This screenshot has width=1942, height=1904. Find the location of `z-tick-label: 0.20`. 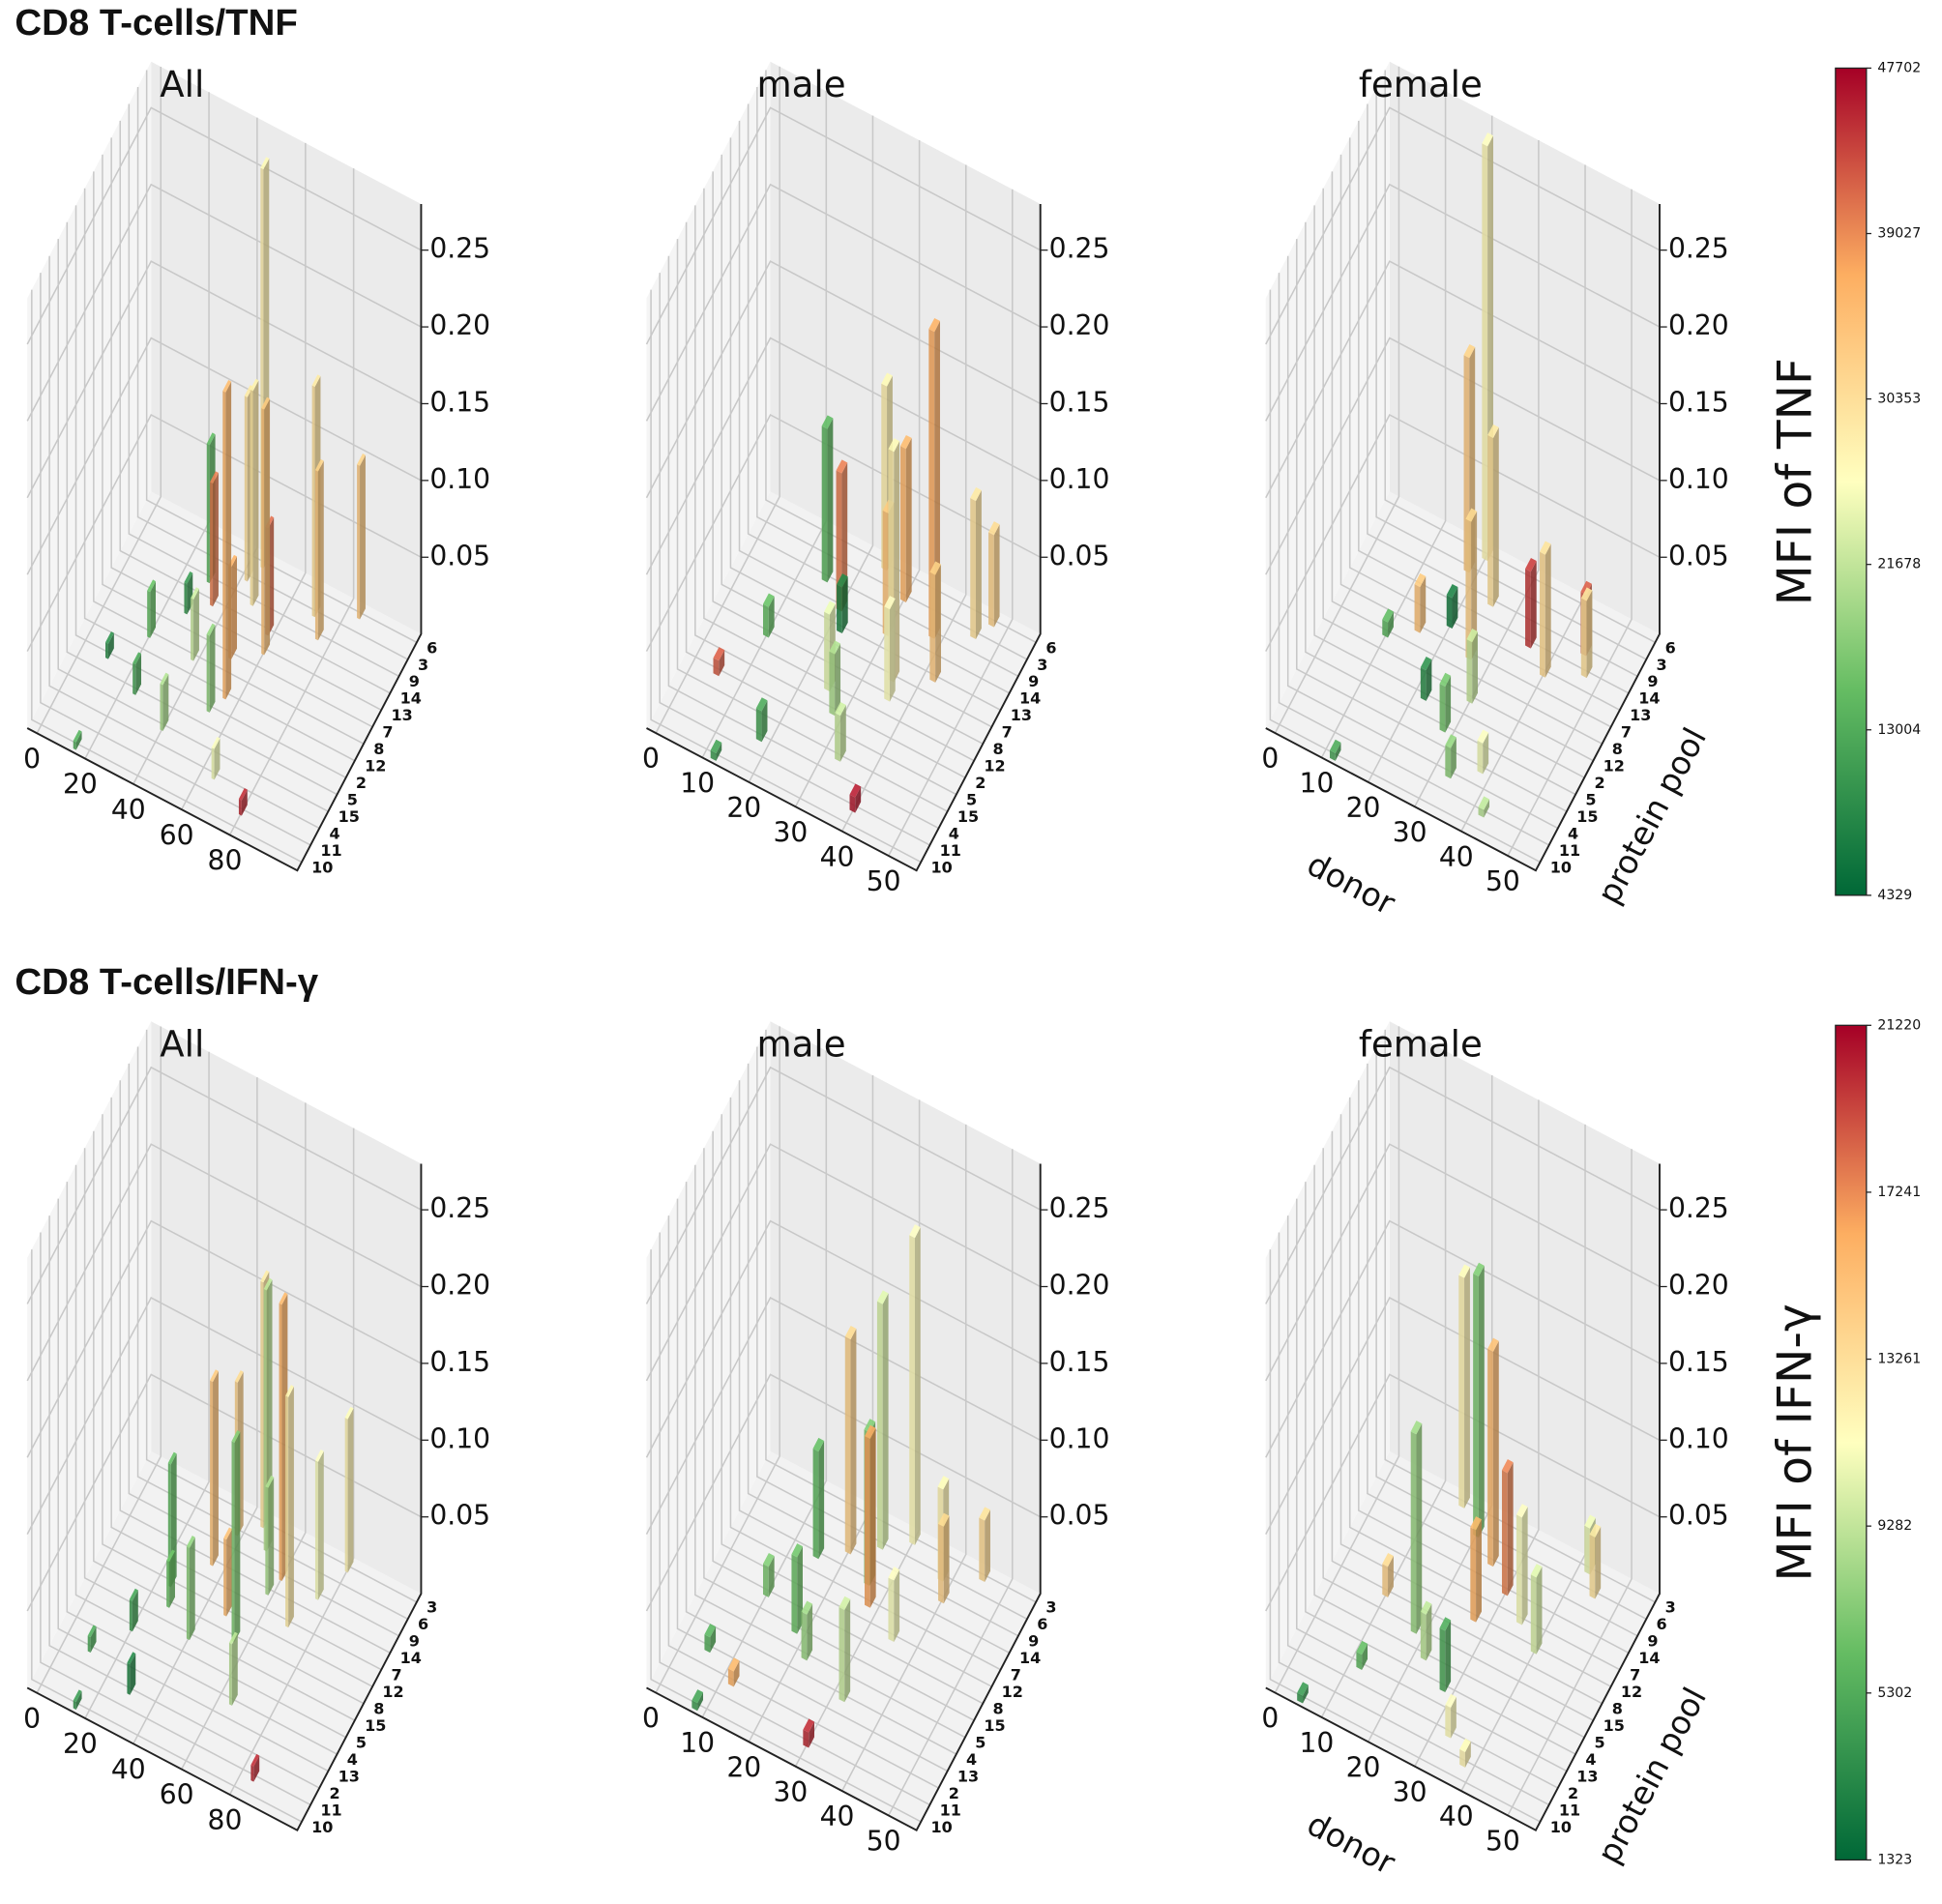

z-tick-label: 0.20 is located at coordinates (1699, 325).